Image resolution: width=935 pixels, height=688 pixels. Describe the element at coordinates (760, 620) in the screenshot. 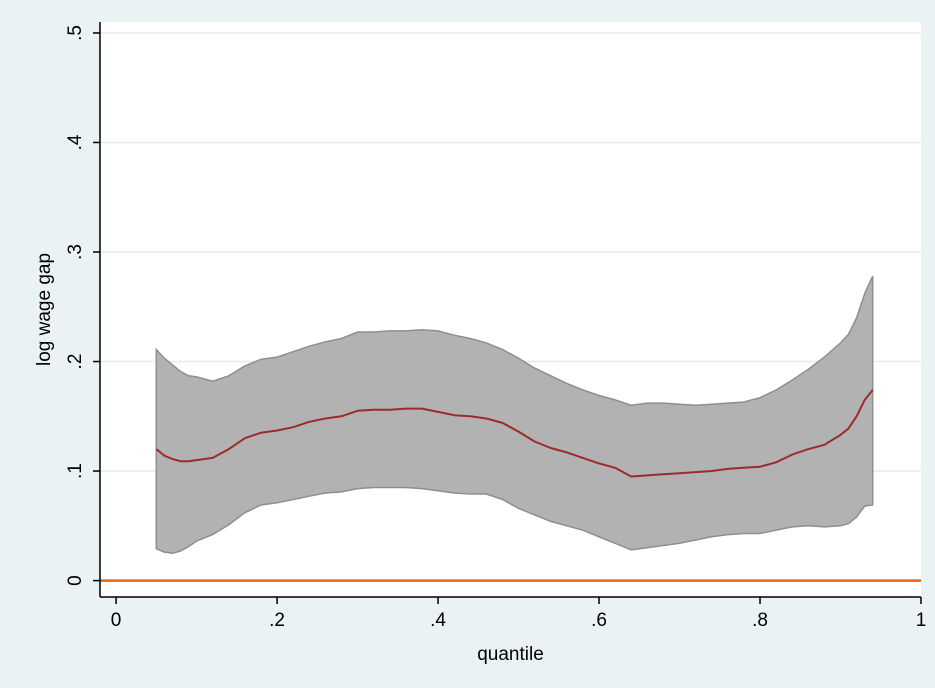

I see `x-tick-label-4: .8` at that location.